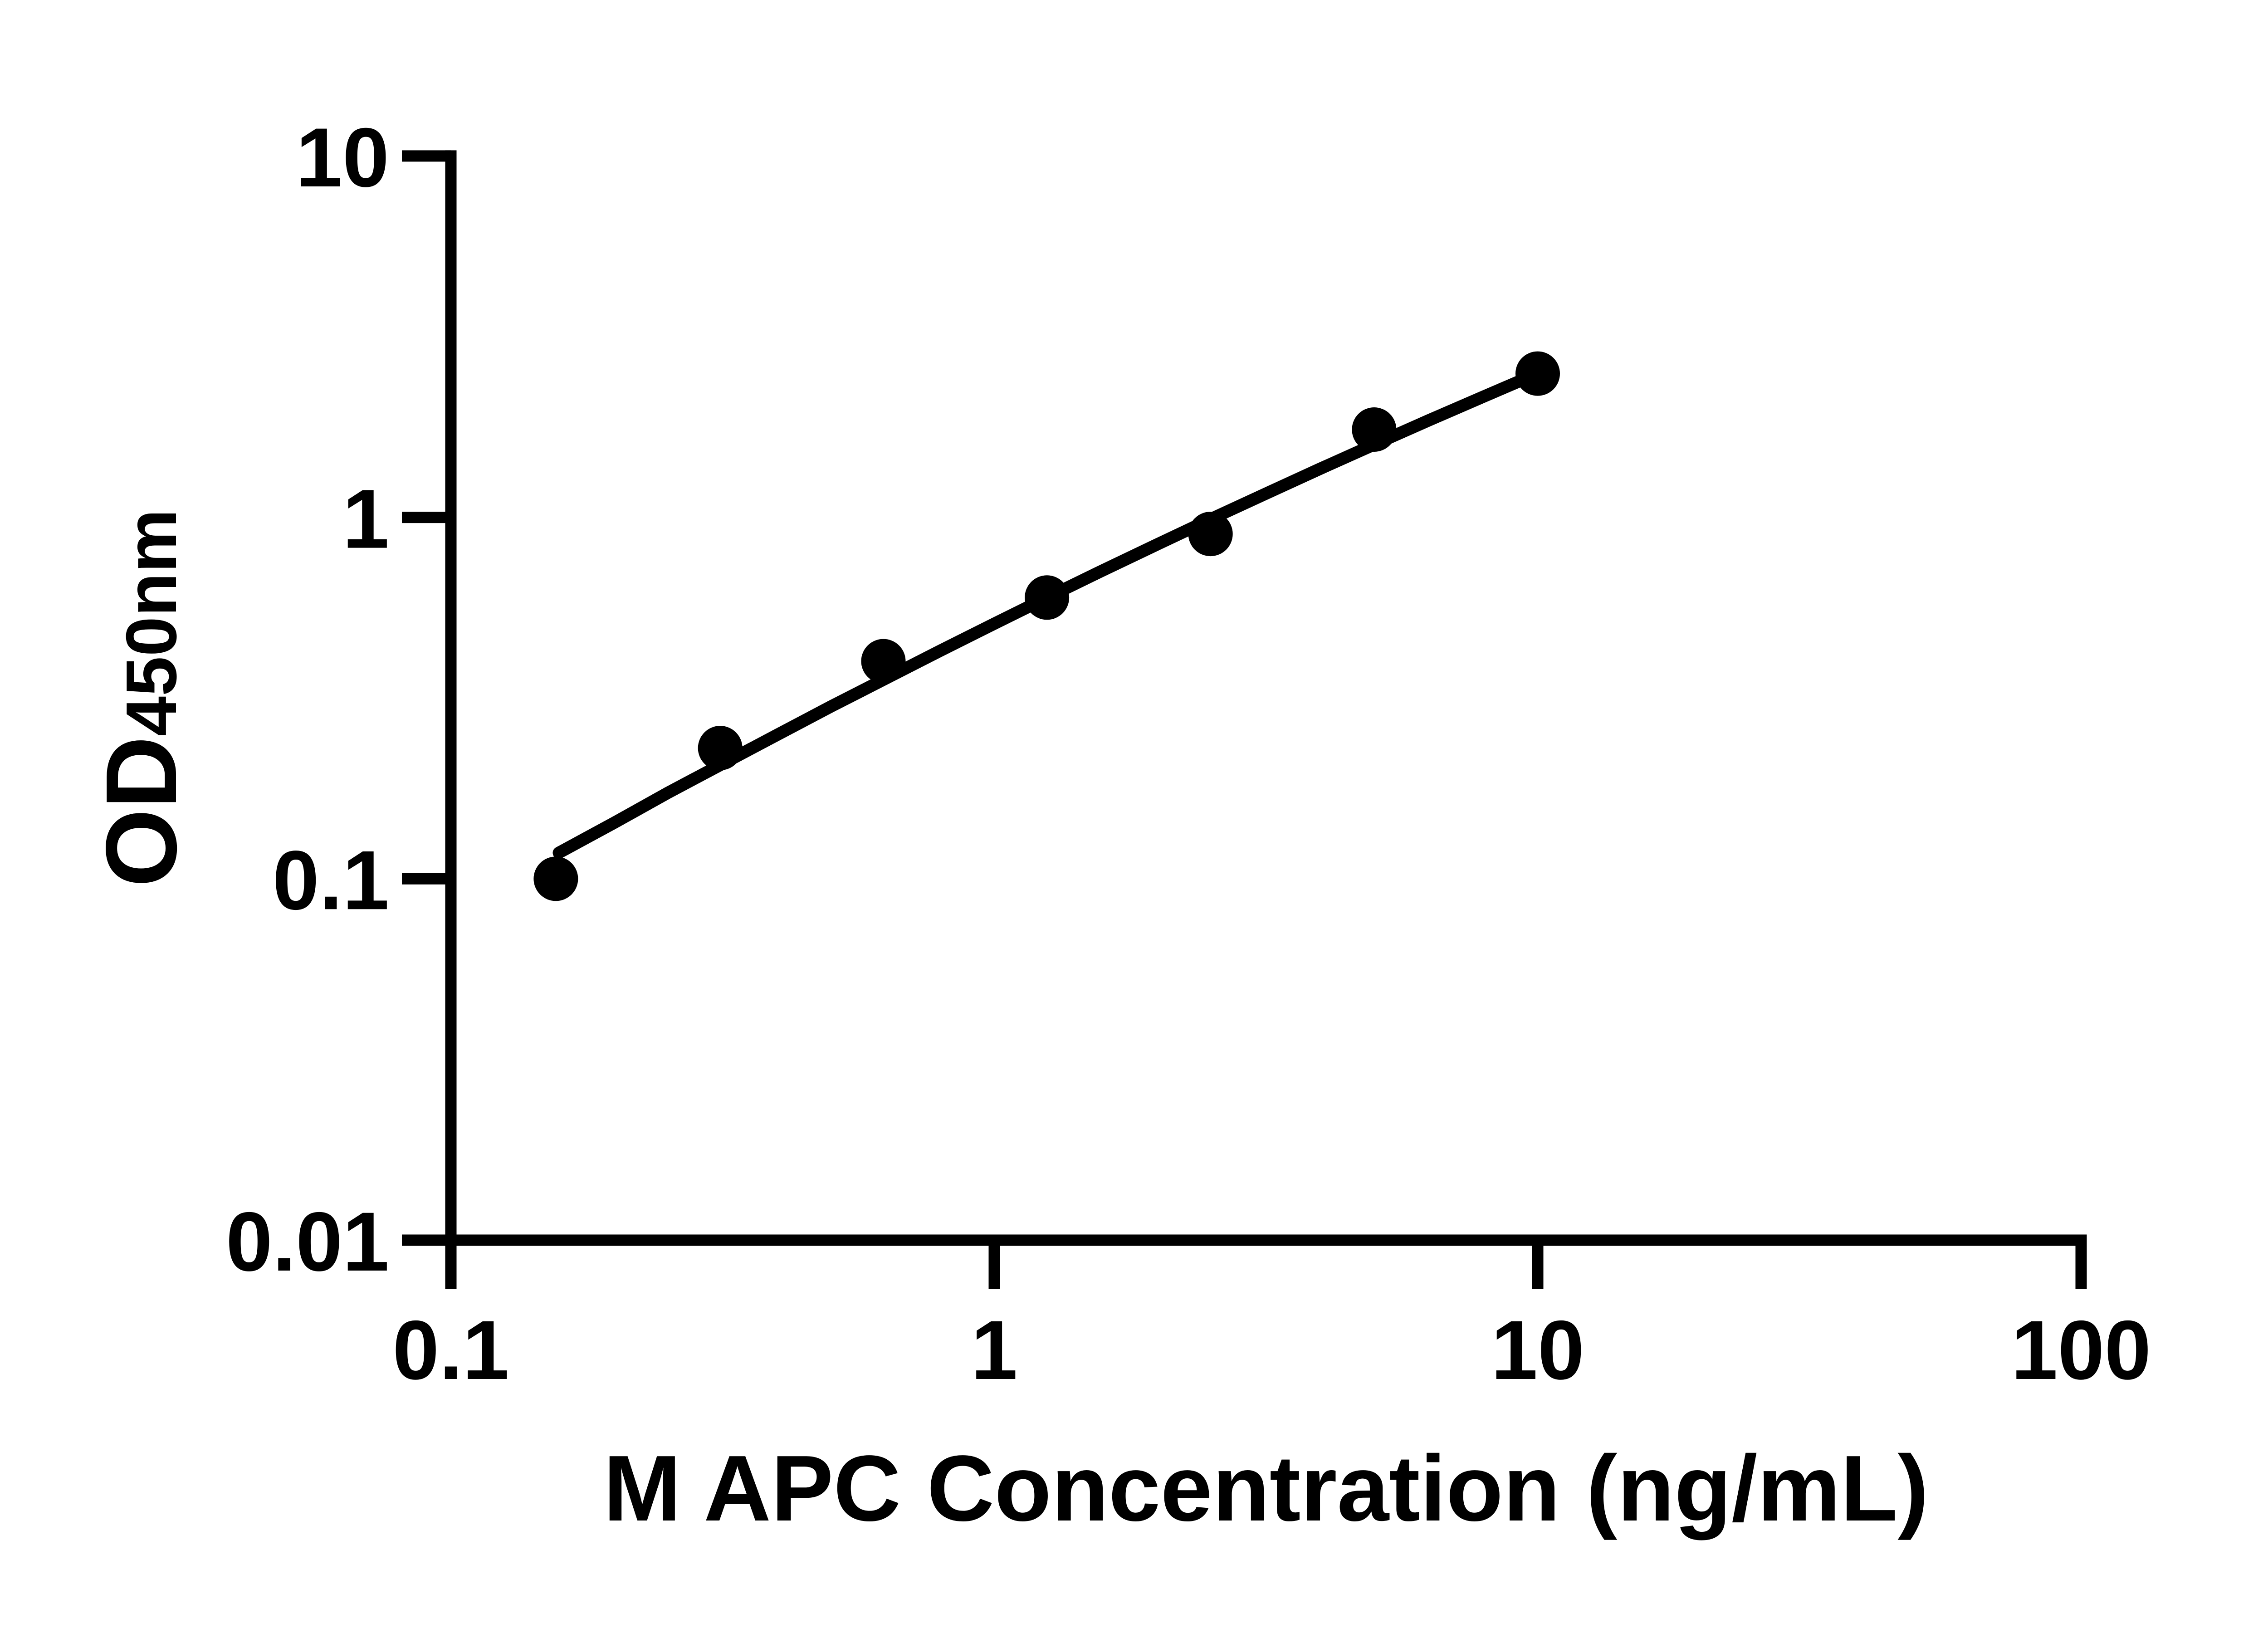 This screenshot has width=2268, height=1633. I want to click on x-tick-label: 0.1, so click(450, 1350).